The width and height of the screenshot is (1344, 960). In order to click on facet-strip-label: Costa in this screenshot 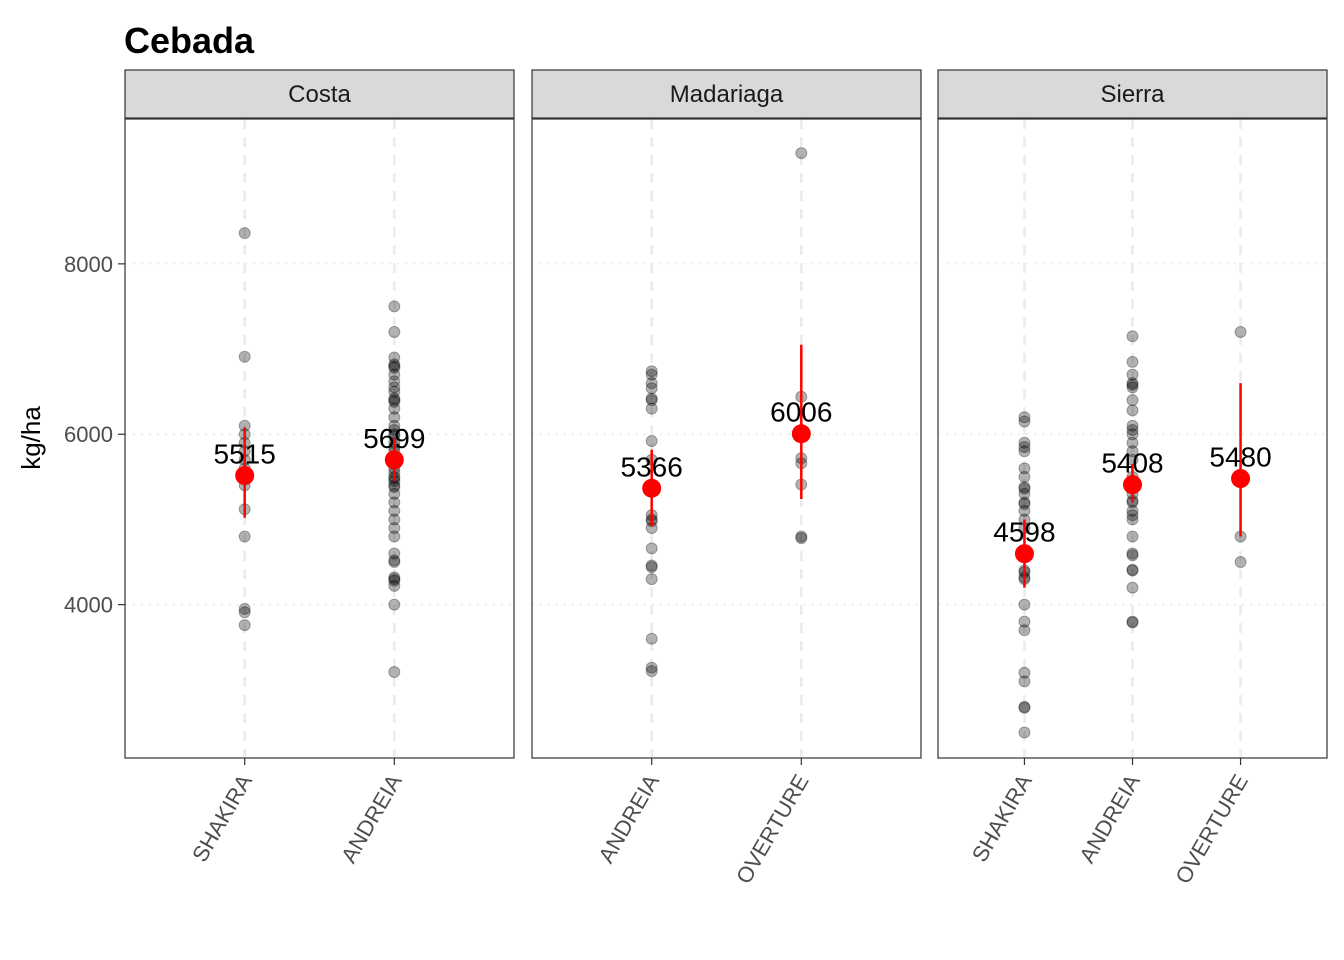, I will do `click(319, 94)`.